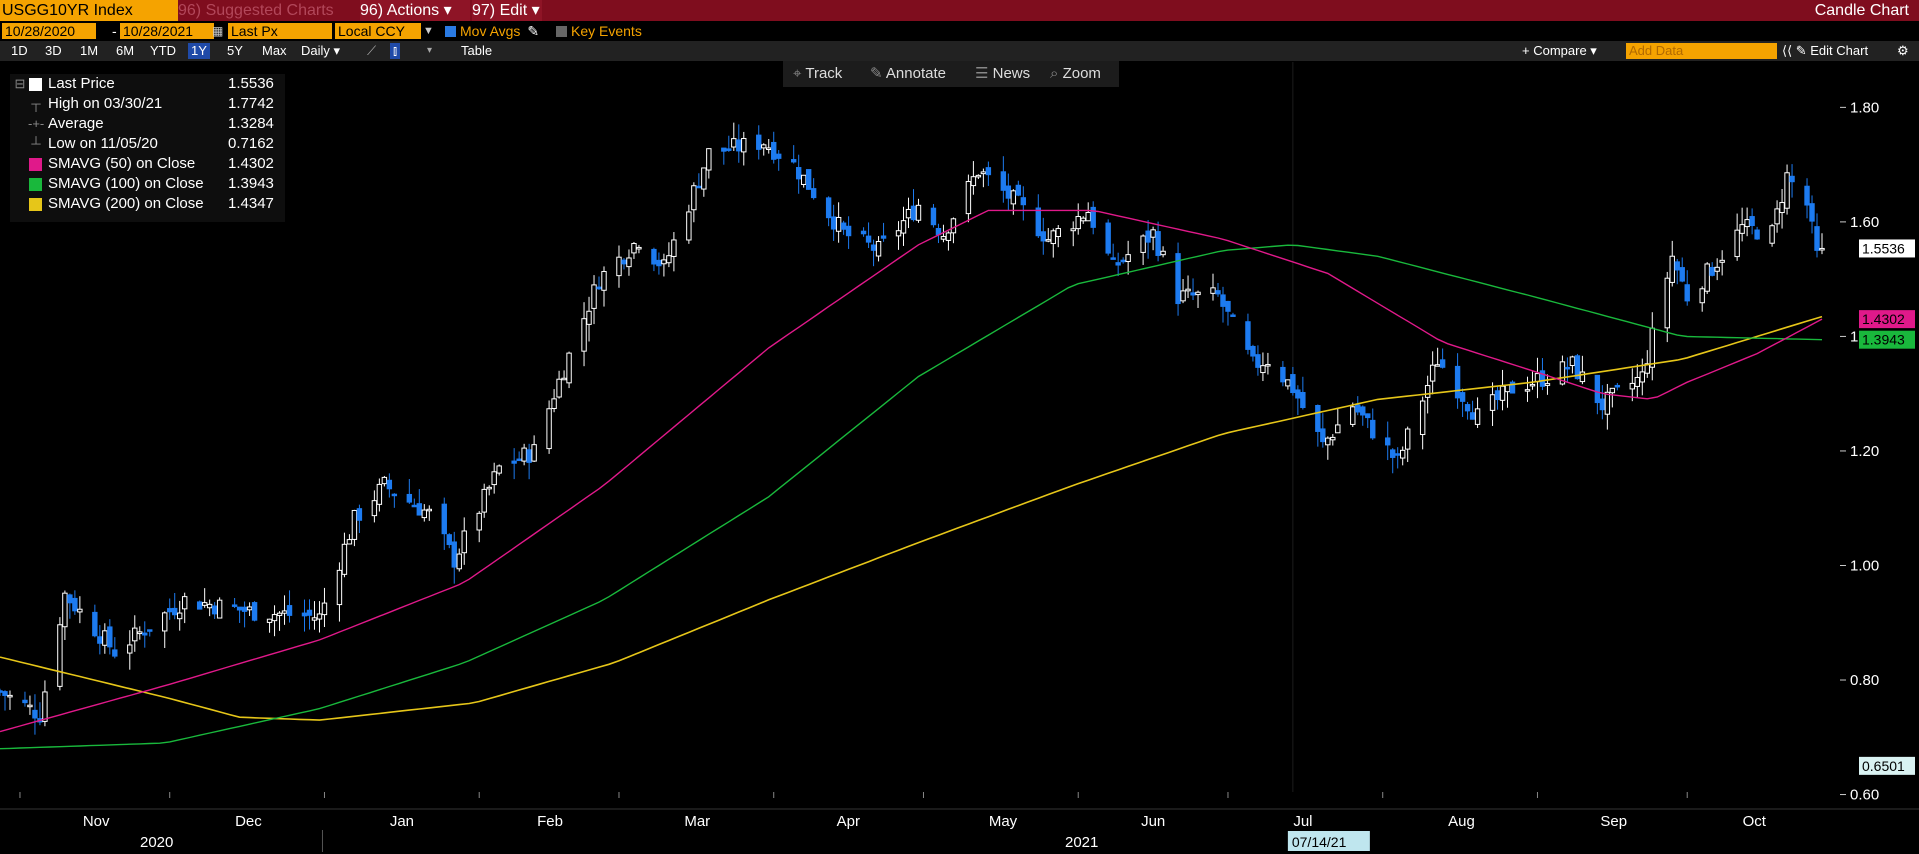  I want to click on sma100-label: SMAVG (100) on Close, so click(126, 183).